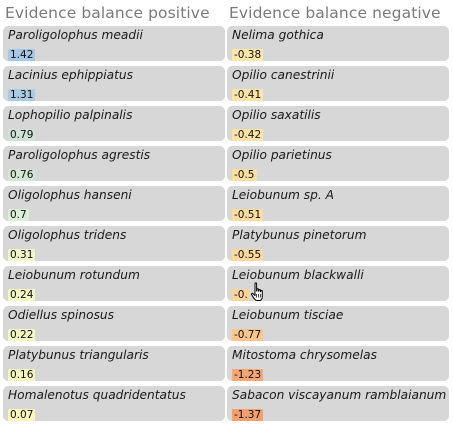  What do you see at coordinates (97, 395) in the screenshot?
I see `species-name: Homalenotus quadridentatus` at bounding box center [97, 395].